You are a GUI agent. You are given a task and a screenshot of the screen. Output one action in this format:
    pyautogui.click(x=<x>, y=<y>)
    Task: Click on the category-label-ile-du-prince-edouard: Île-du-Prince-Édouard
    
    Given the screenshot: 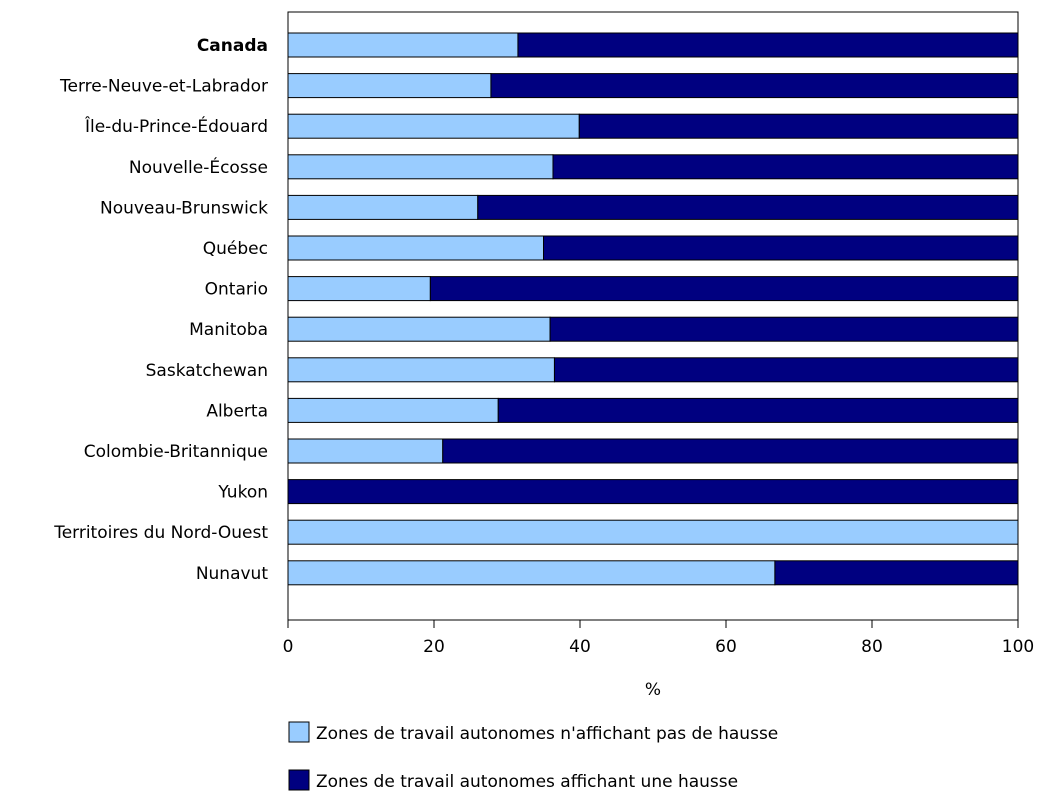 What is the action you would take?
    pyautogui.click(x=176, y=126)
    